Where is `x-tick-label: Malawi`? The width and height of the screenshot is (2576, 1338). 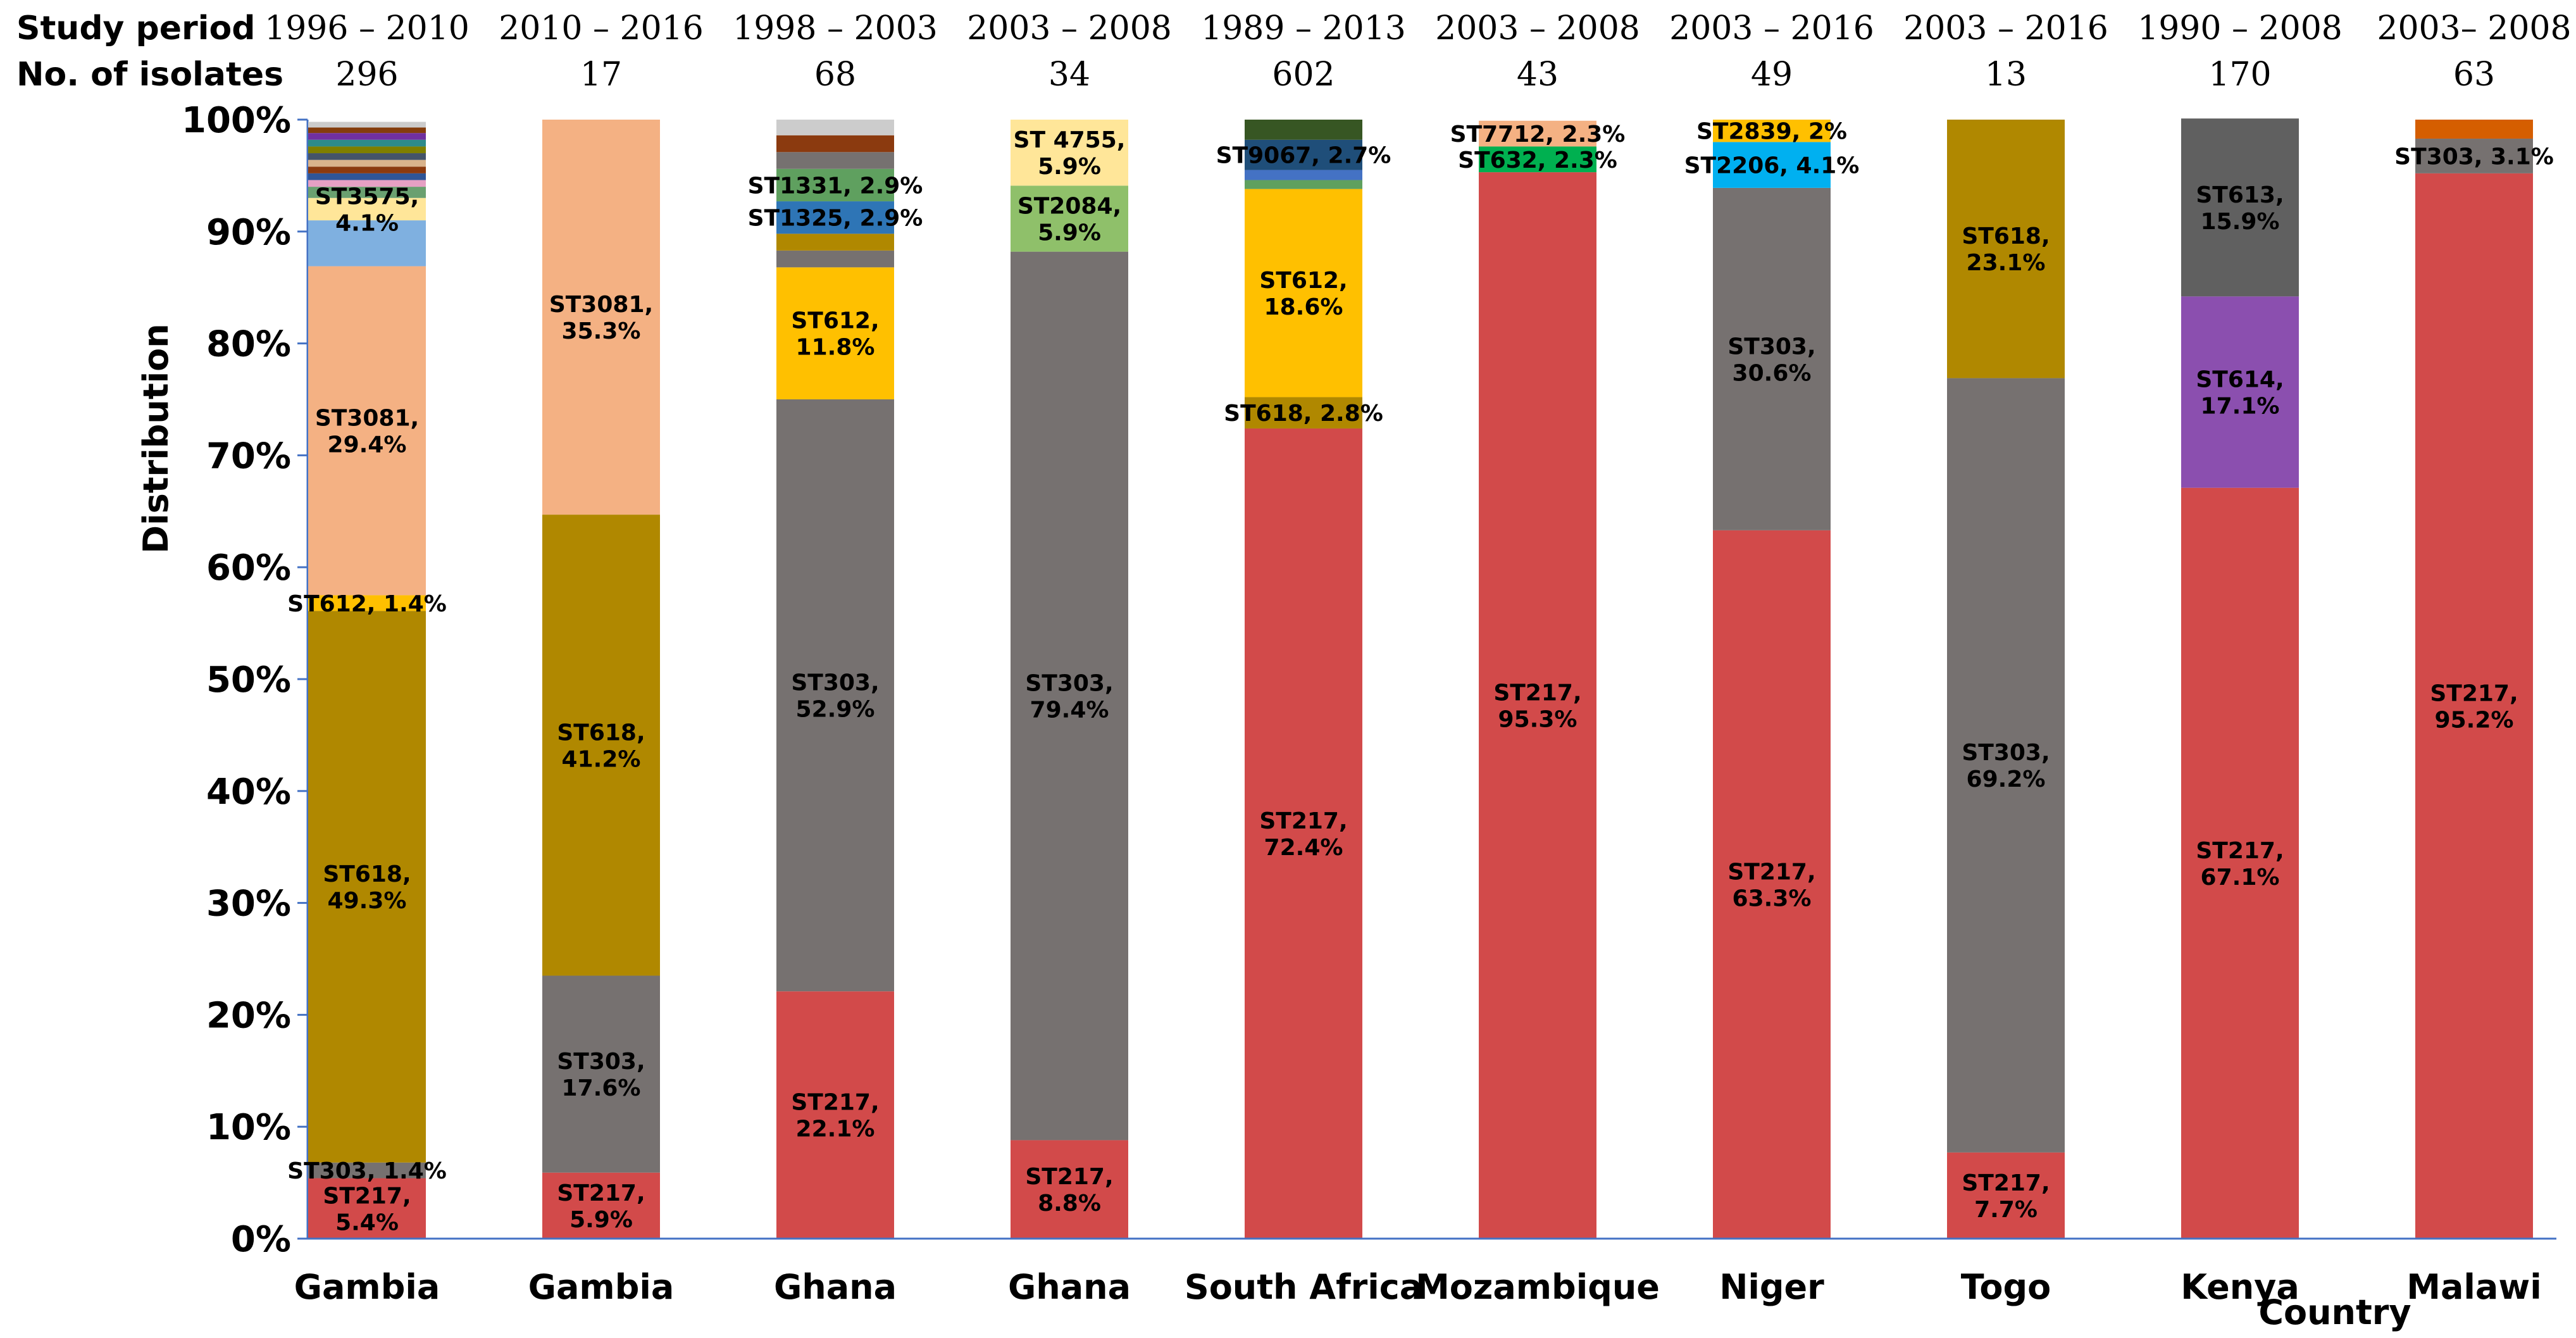
x-tick-label: Malawi is located at coordinates (2474, 1287).